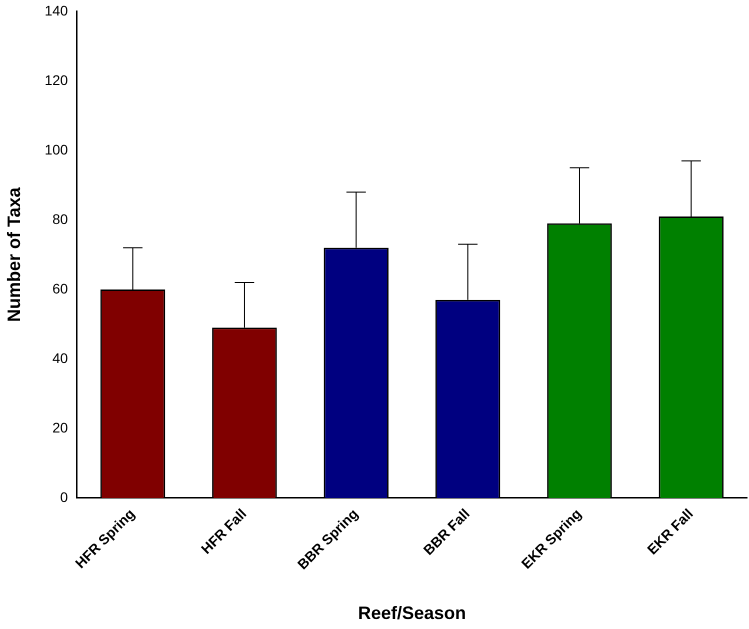  I want to click on y-axis-title: Number of Taxa, so click(14, 254).